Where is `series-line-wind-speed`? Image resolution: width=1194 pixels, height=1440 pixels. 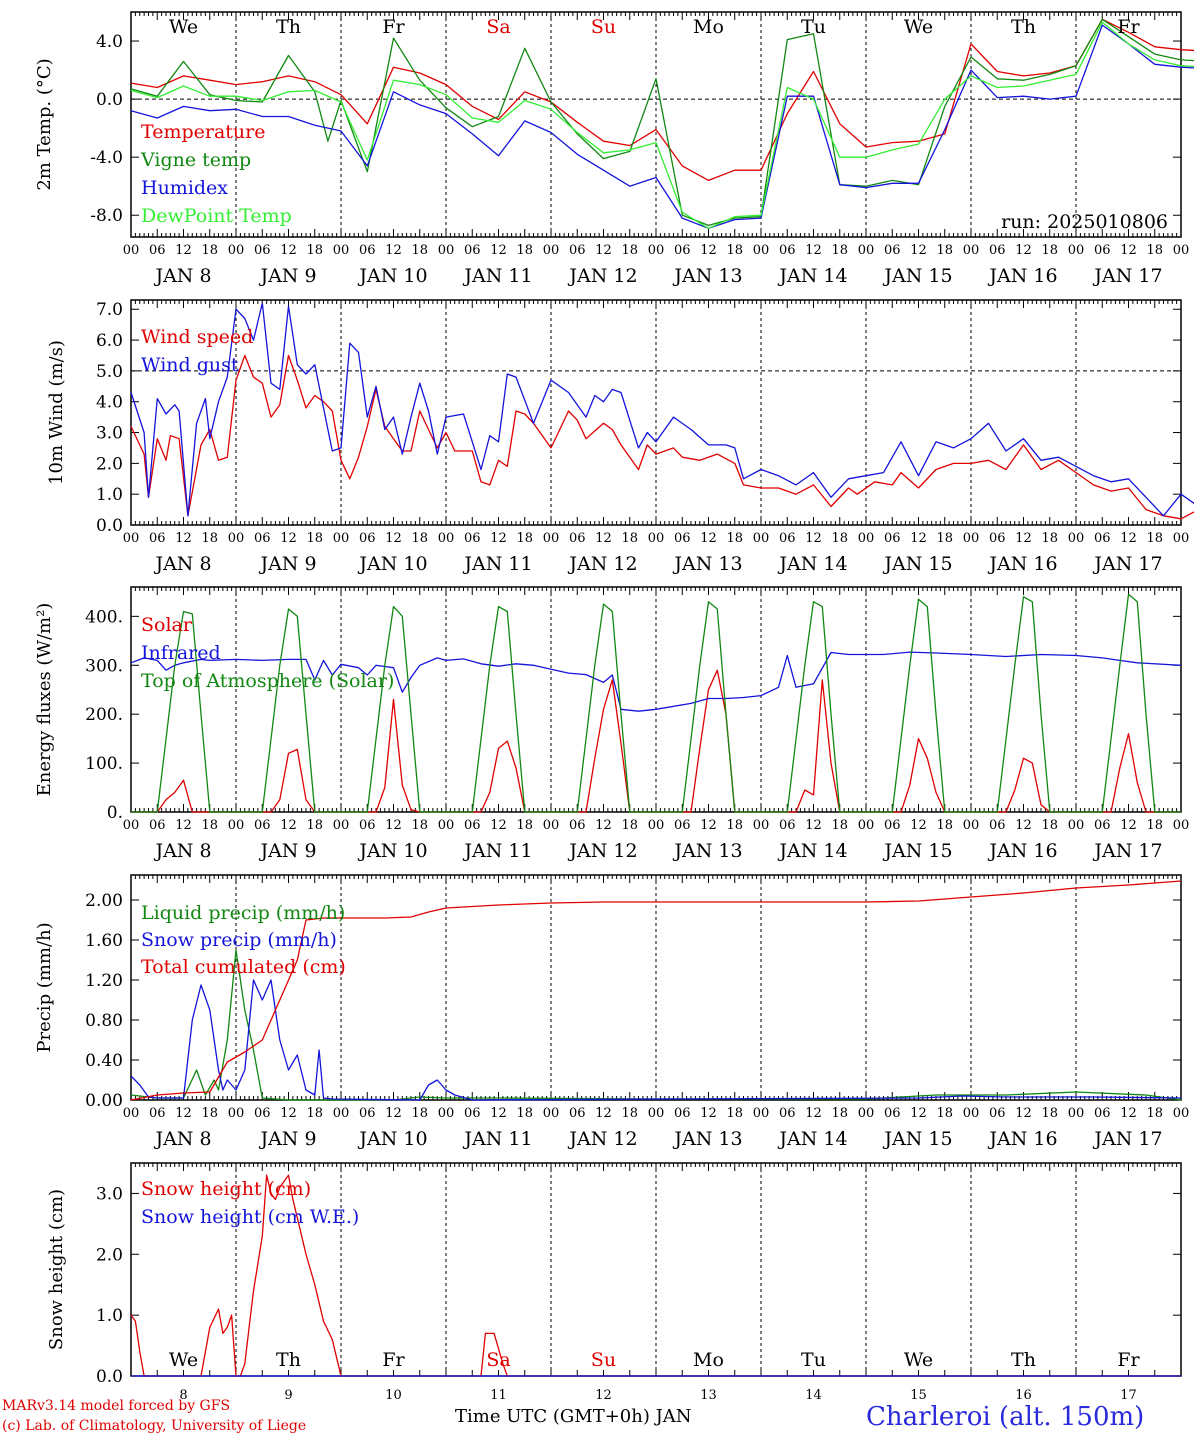 series-line-wind-speed is located at coordinates (662, 437).